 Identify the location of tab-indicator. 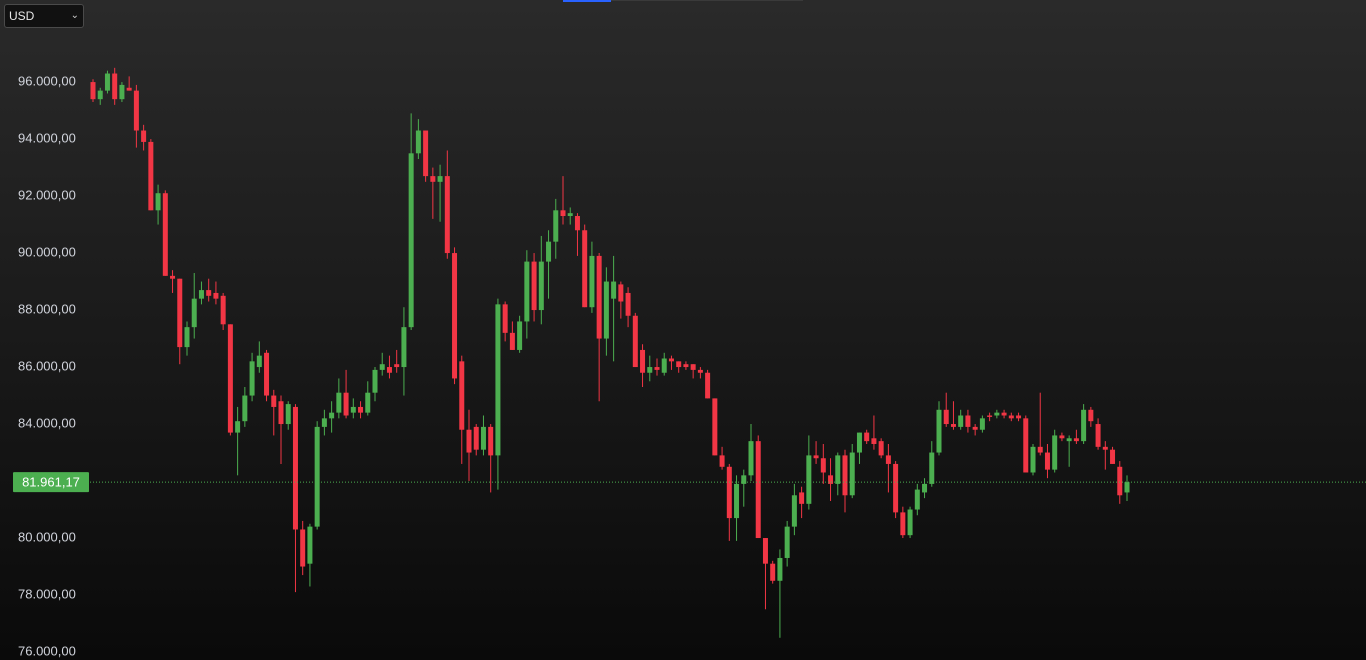
(683, 1).